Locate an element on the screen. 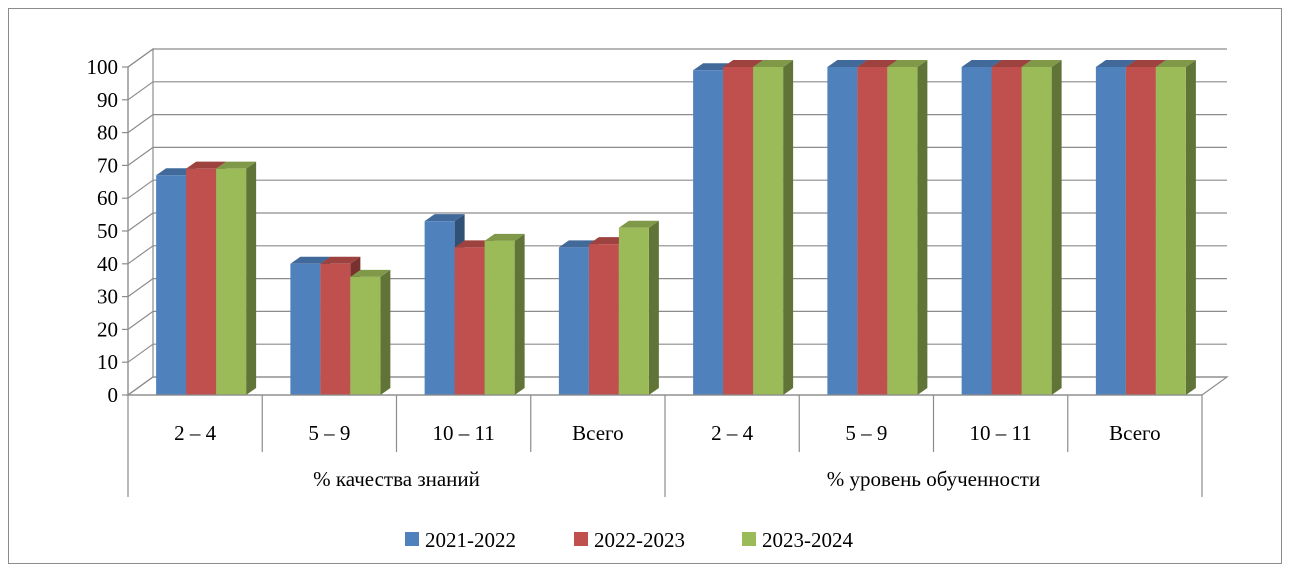  y-tick-label-40: 40 is located at coordinates (107, 264).